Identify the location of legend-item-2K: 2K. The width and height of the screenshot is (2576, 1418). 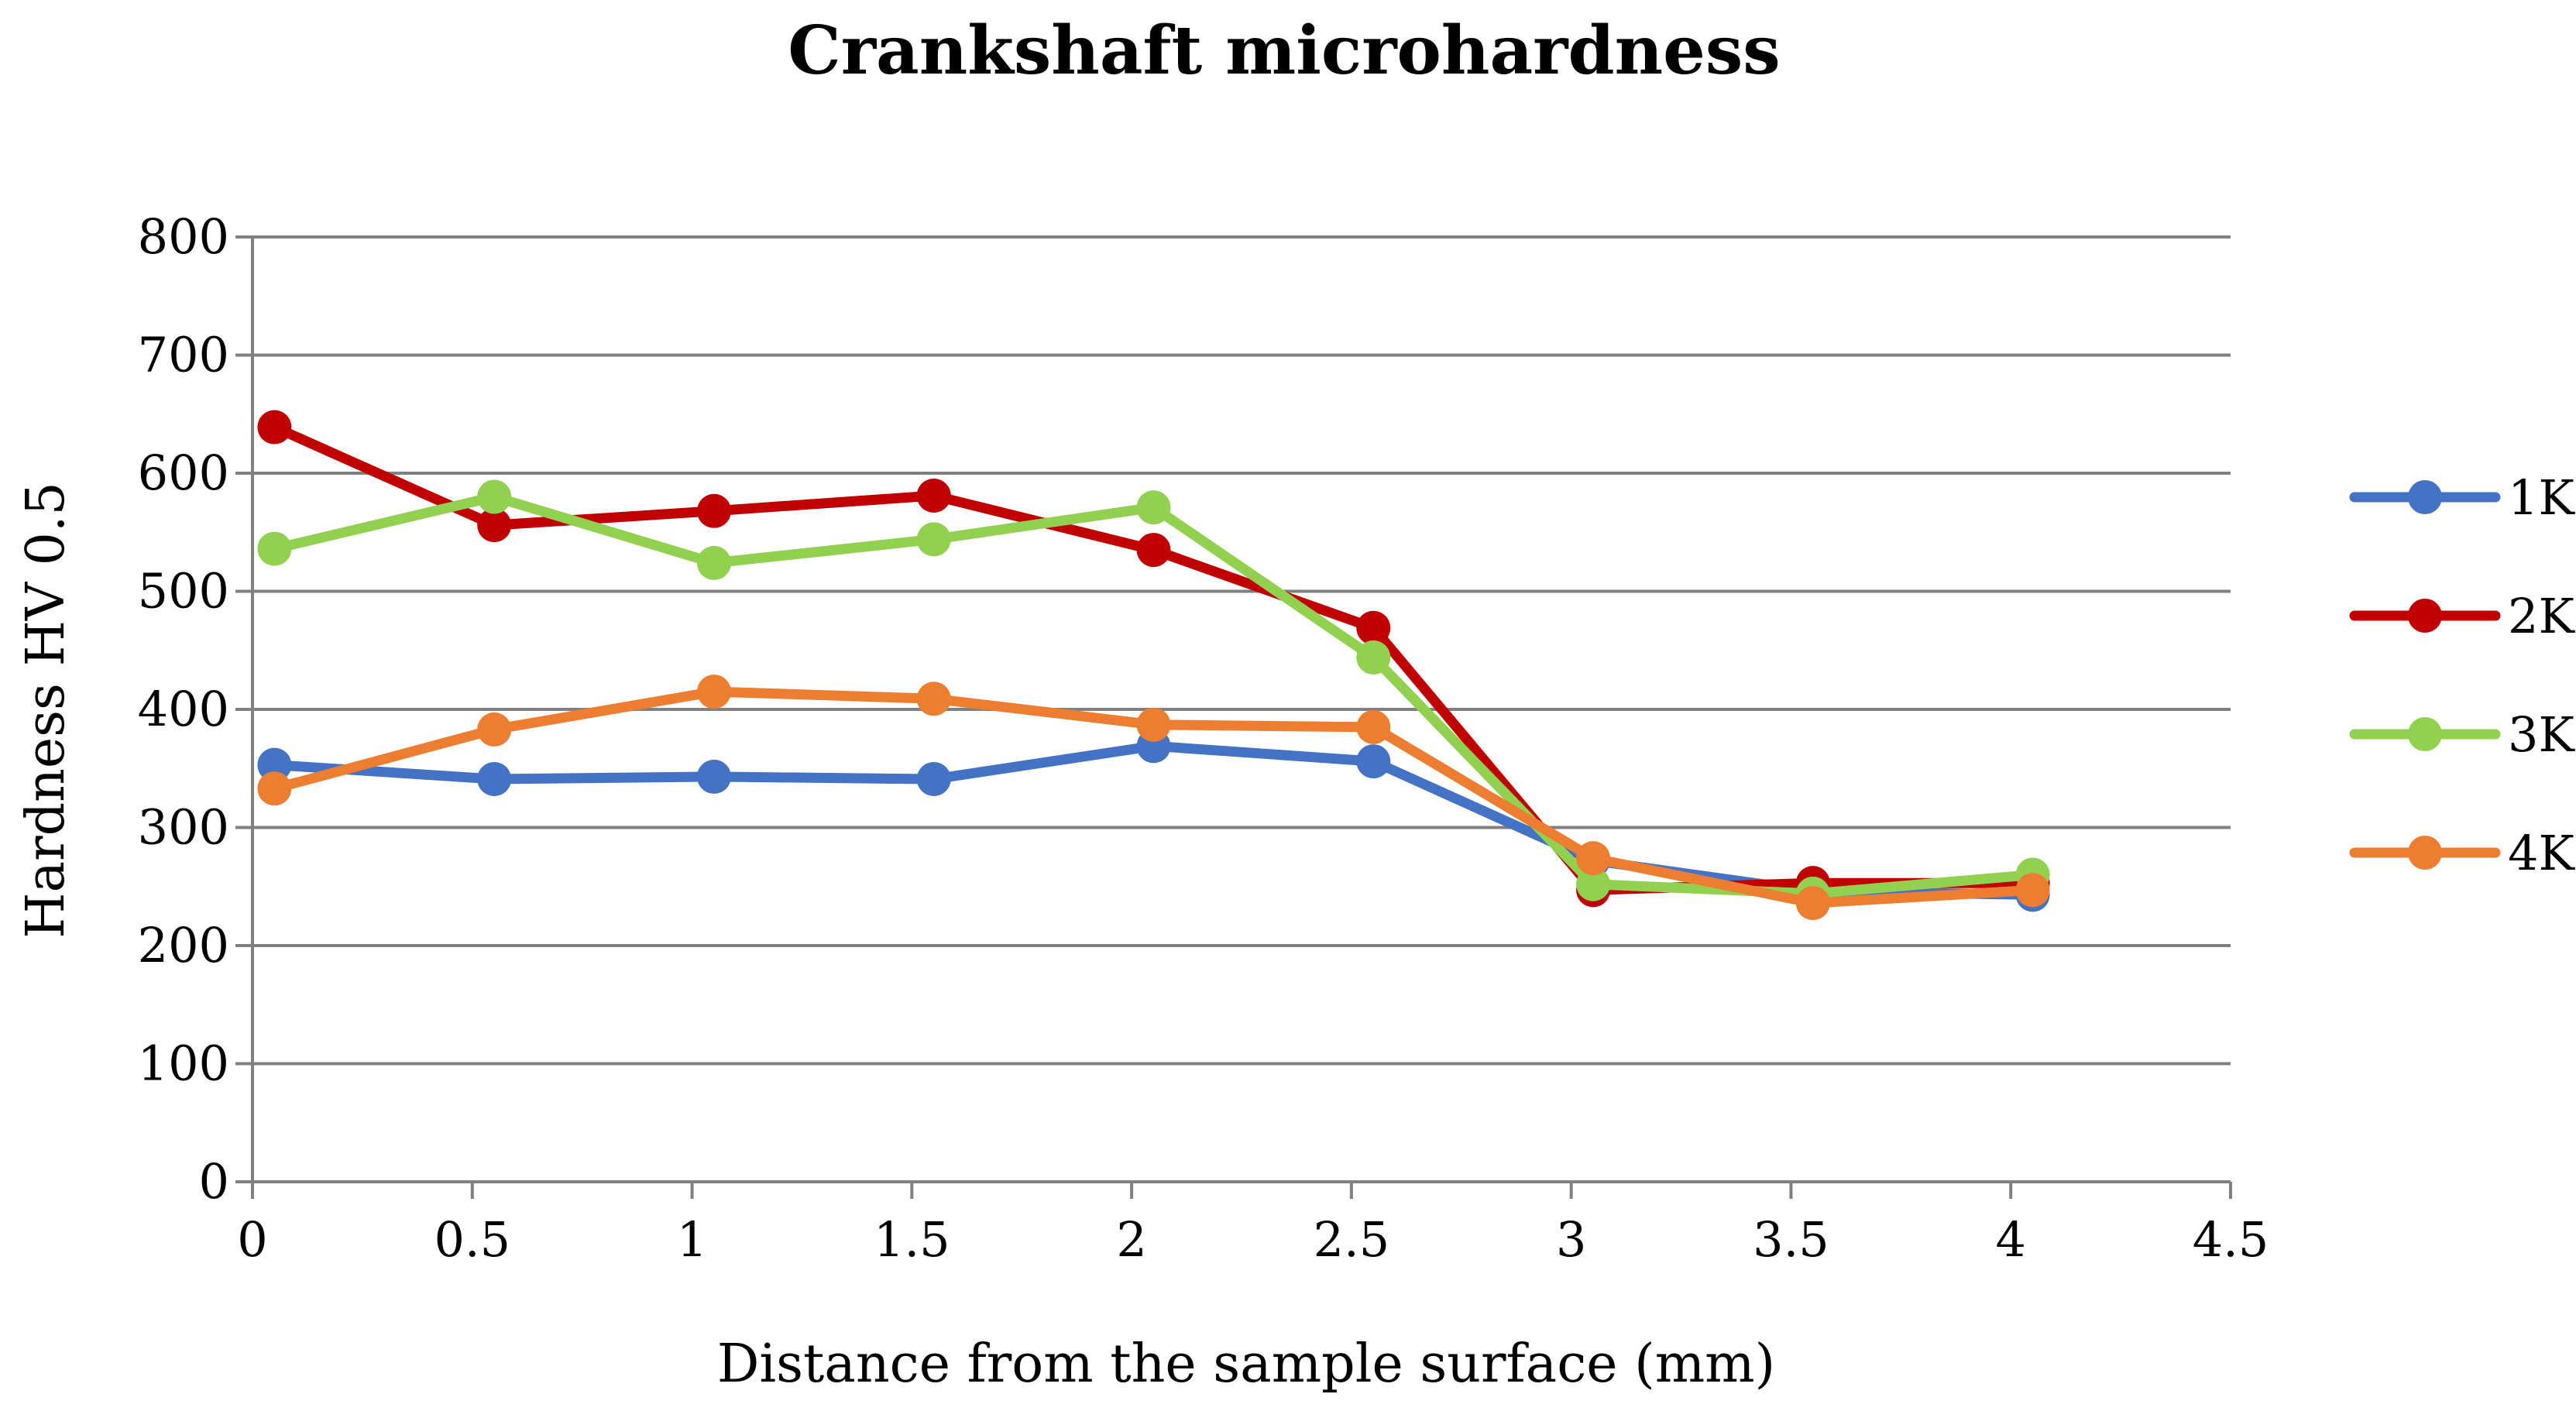
(2462, 616).